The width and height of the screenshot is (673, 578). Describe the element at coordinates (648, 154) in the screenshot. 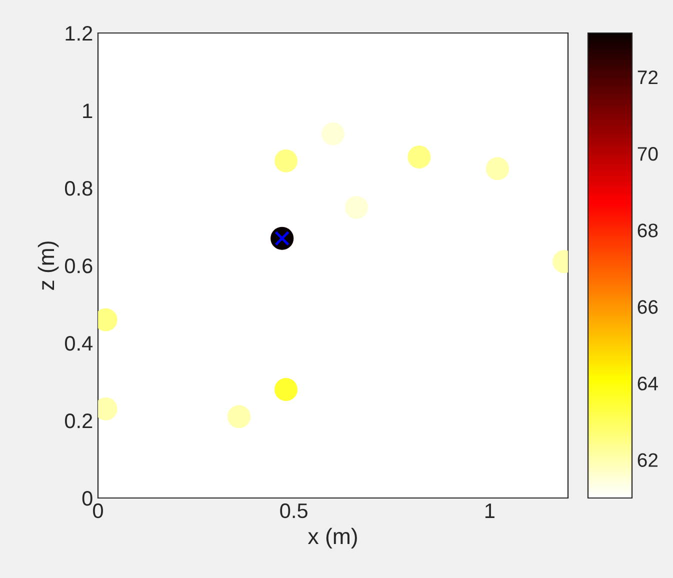

I see `color-bar-label: 70` at that location.